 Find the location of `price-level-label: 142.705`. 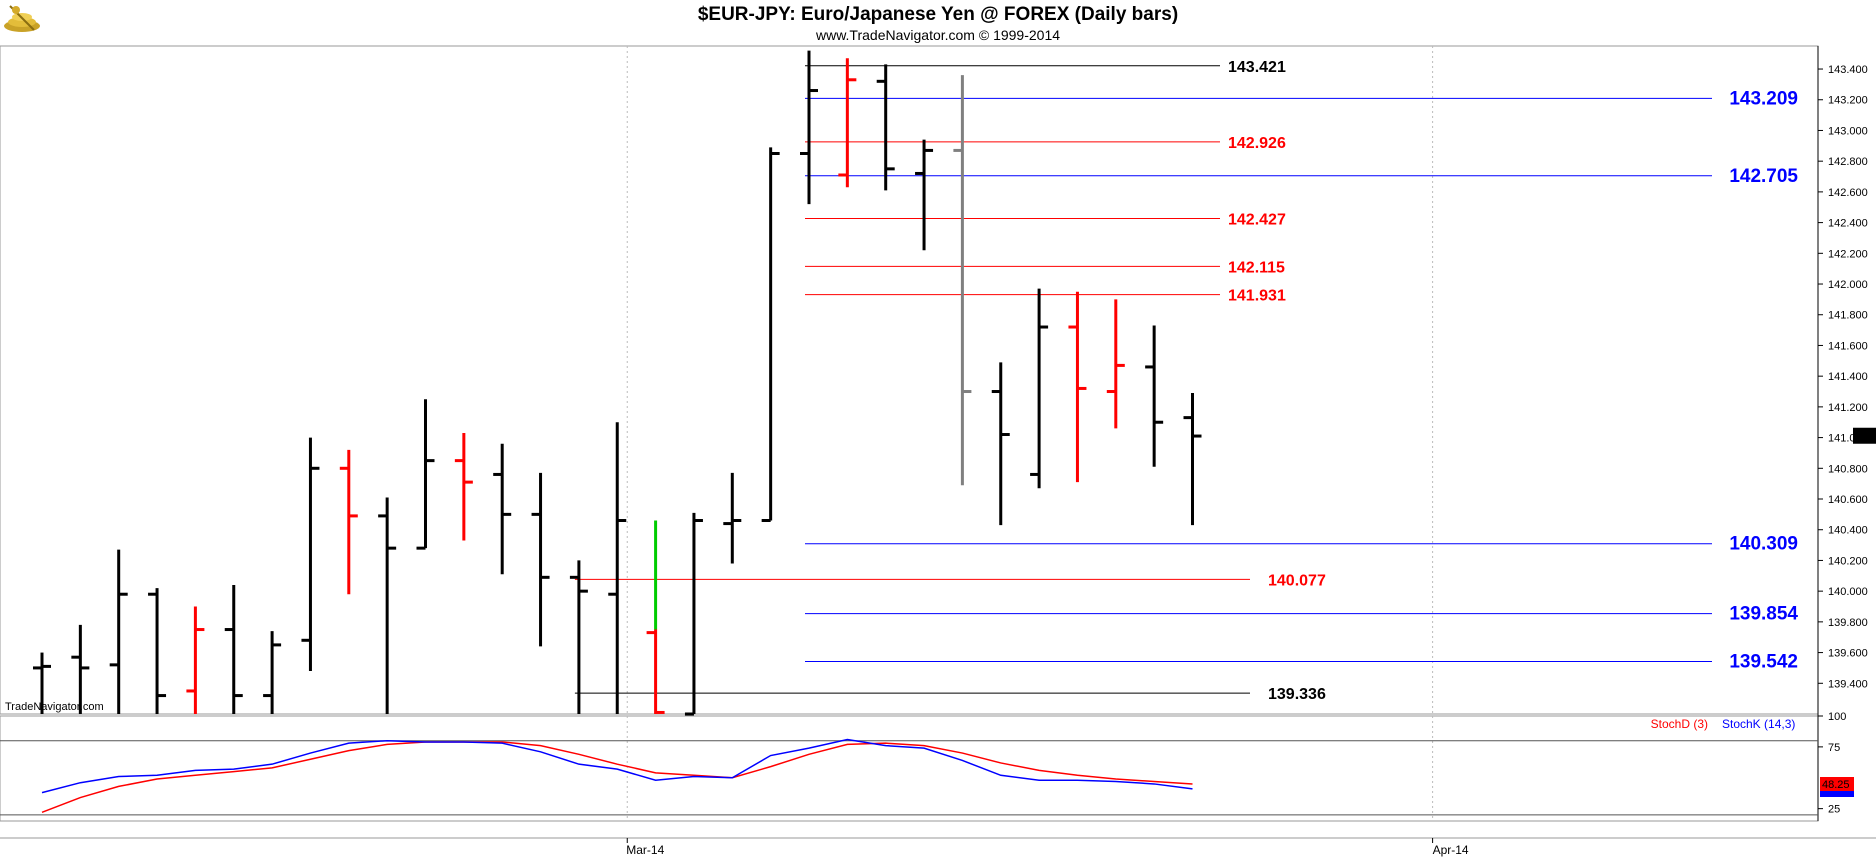

price-level-label: 142.705 is located at coordinates (1763, 176).